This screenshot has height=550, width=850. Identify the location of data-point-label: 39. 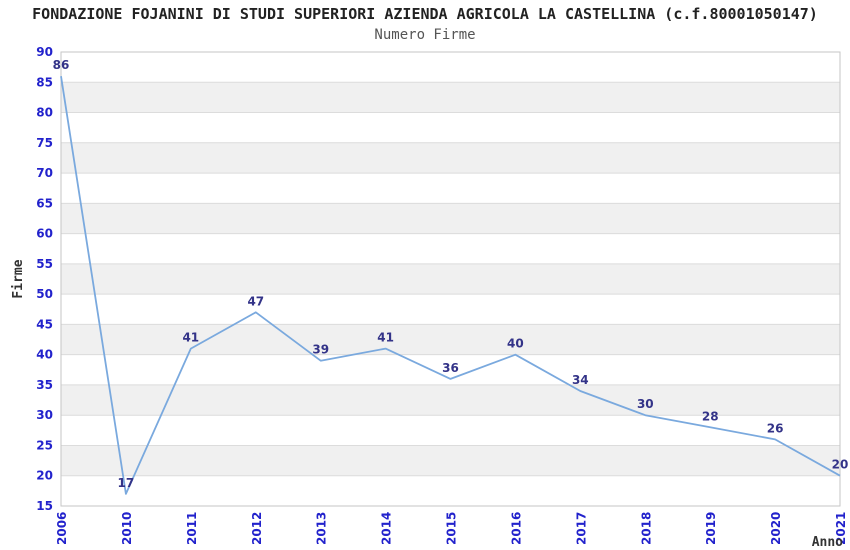
(320, 350).